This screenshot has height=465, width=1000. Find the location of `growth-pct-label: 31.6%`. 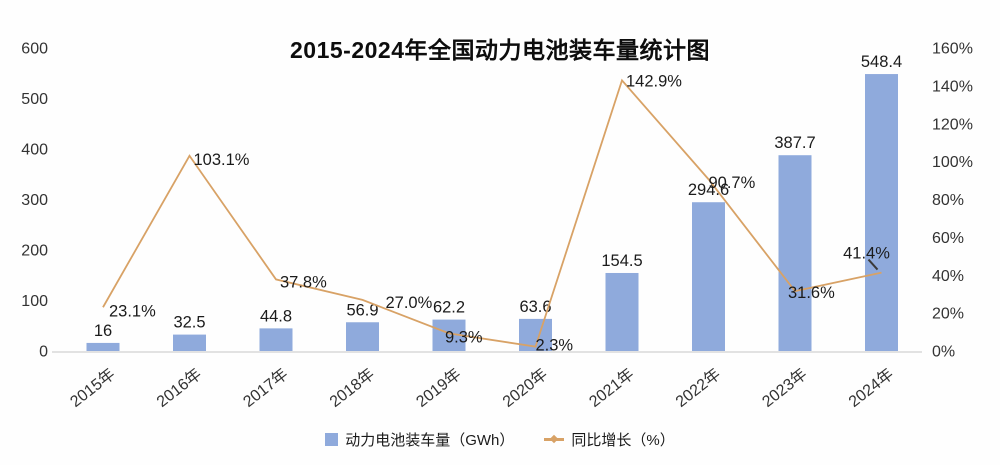

growth-pct-label: 31.6% is located at coordinates (811, 293).